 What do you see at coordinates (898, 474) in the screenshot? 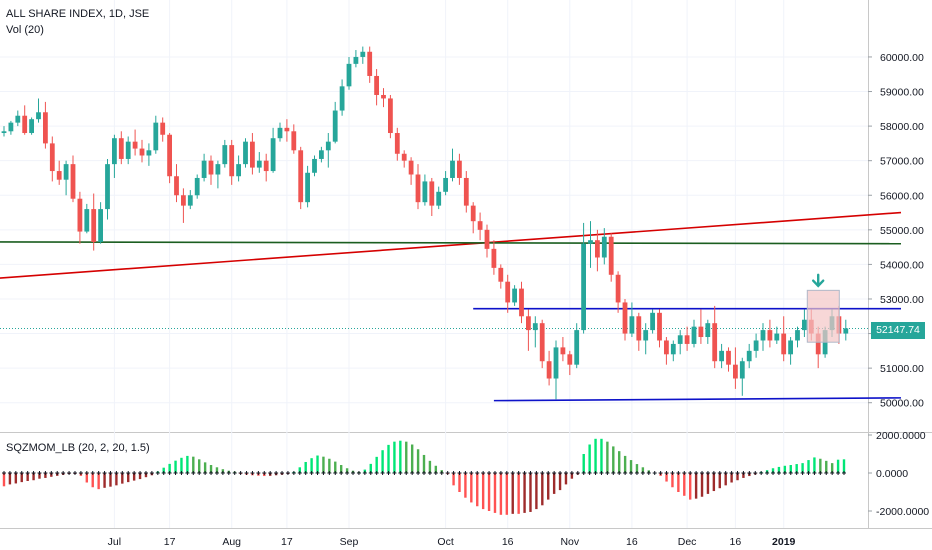
I see `indicator-axis: 2000.0000 0.0000 -2000.0000` at bounding box center [898, 474].